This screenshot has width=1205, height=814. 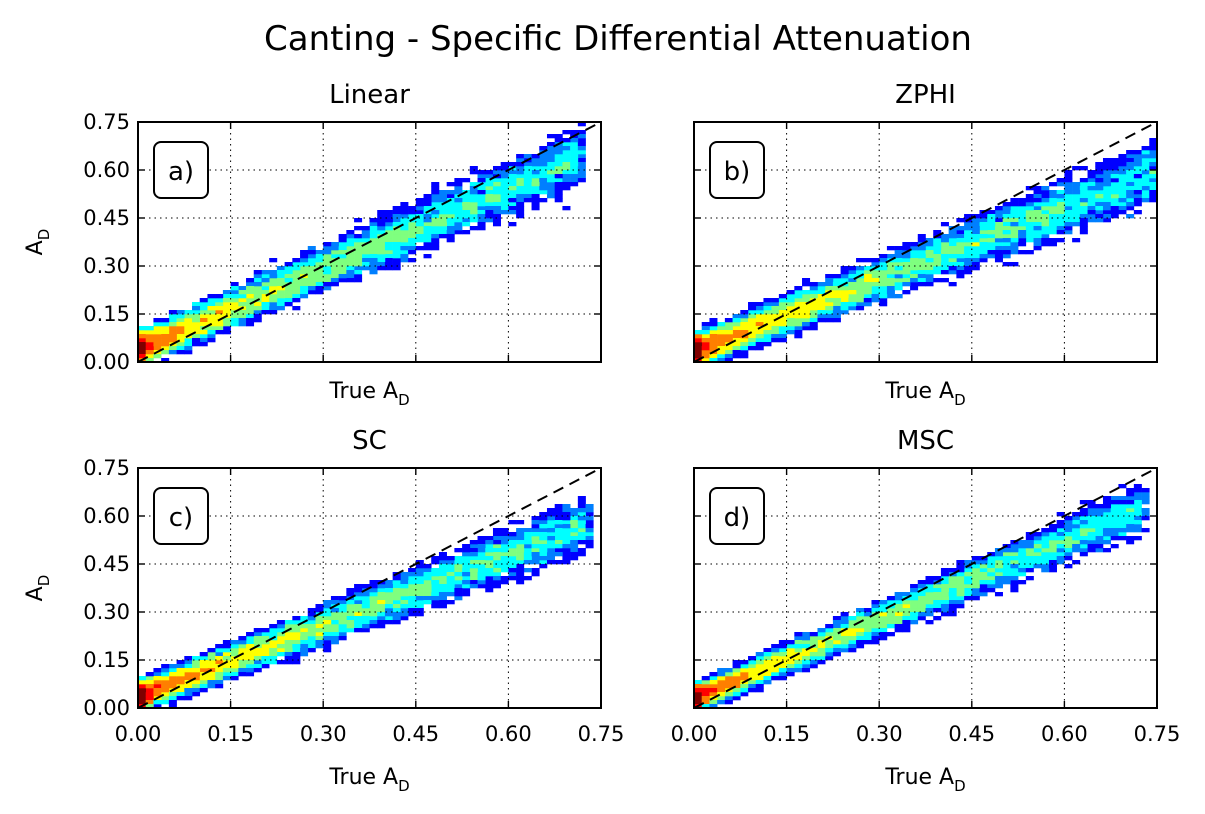 What do you see at coordinates (960, 400) in the screenshot?
I see `x-axis-label-subscript: D` at bounding box center [960, 400].